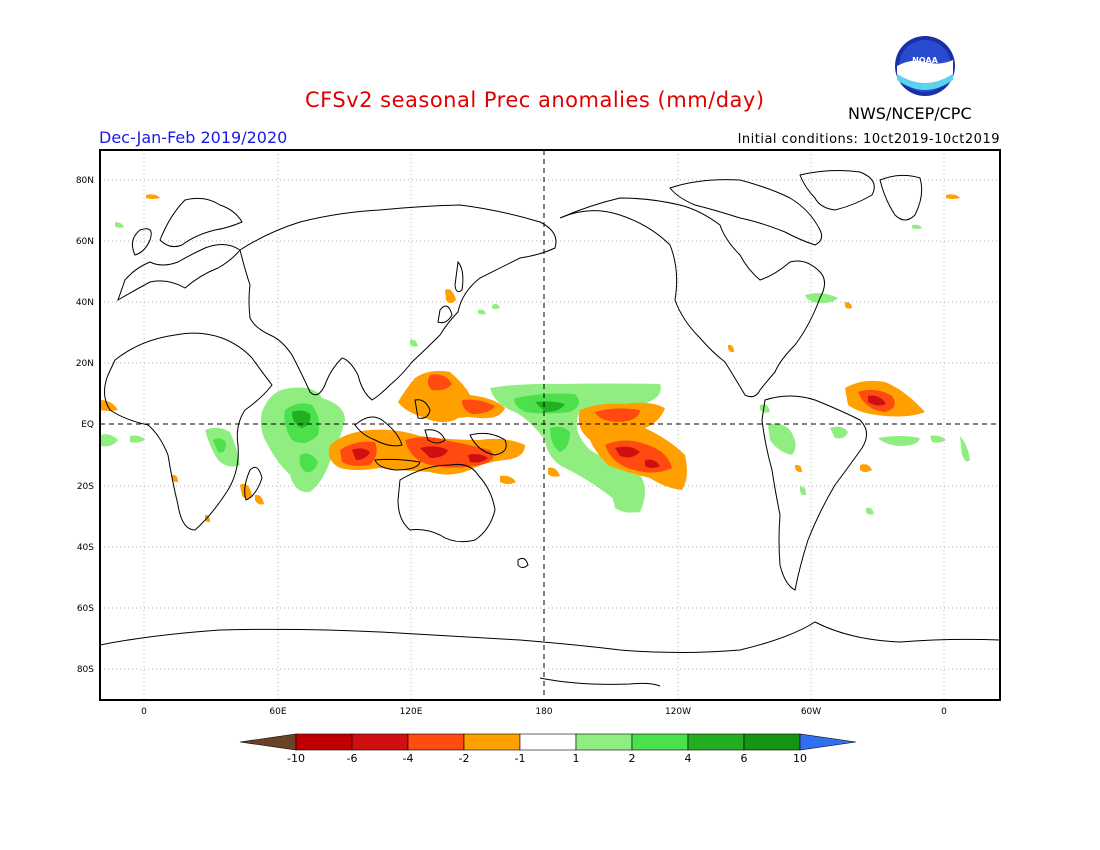 The width and height of the screenshot is (1100, 850). What do you see at coordinates (268, 742) in the screenshot?
I see `legend-arrow-low` at bounding box center [268, 742].